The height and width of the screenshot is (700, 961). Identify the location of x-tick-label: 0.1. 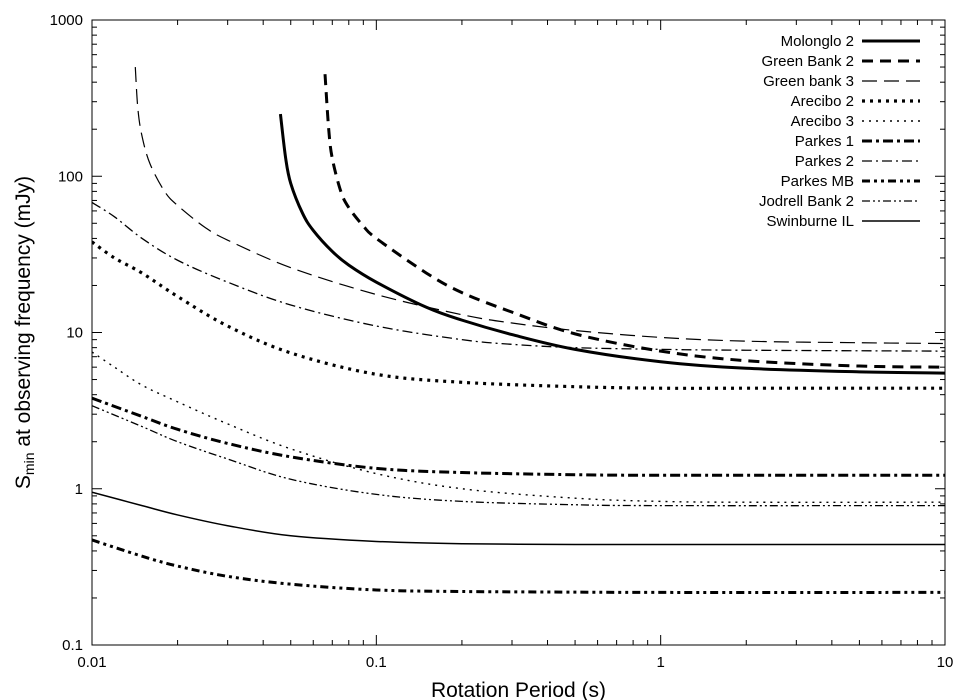
(376, 662).